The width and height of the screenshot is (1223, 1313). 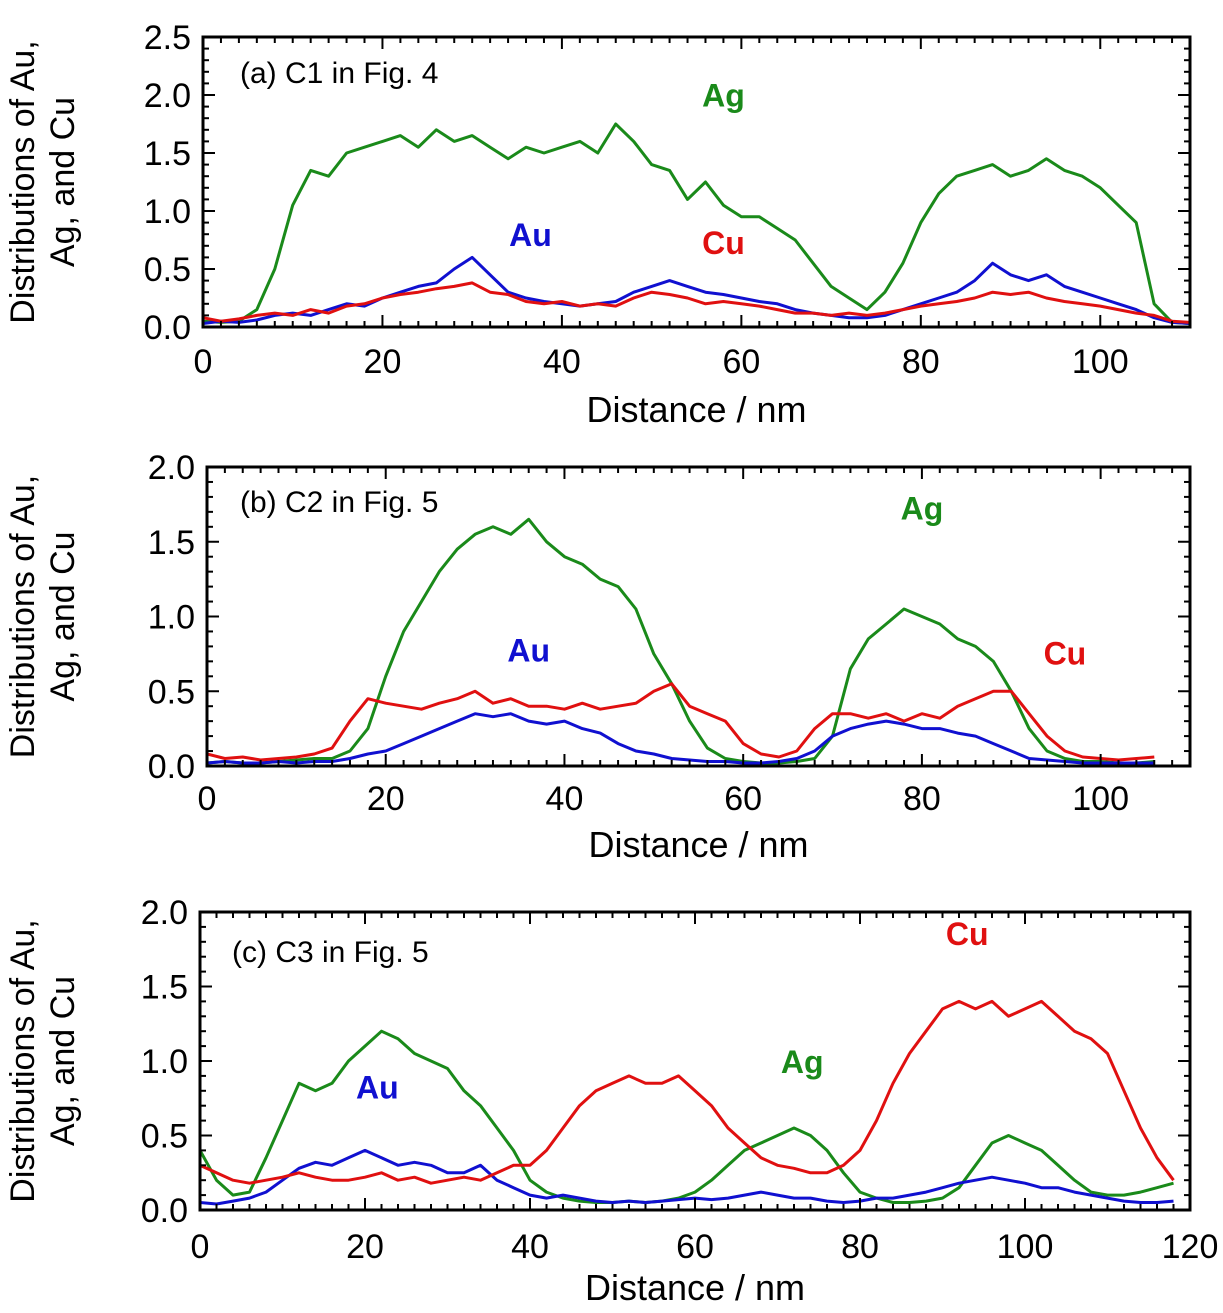 What do you see at coordinates (1190, 1247) in the screenshot?
I see `x-tick-label: 120` at bounding box center [1190, 1247].